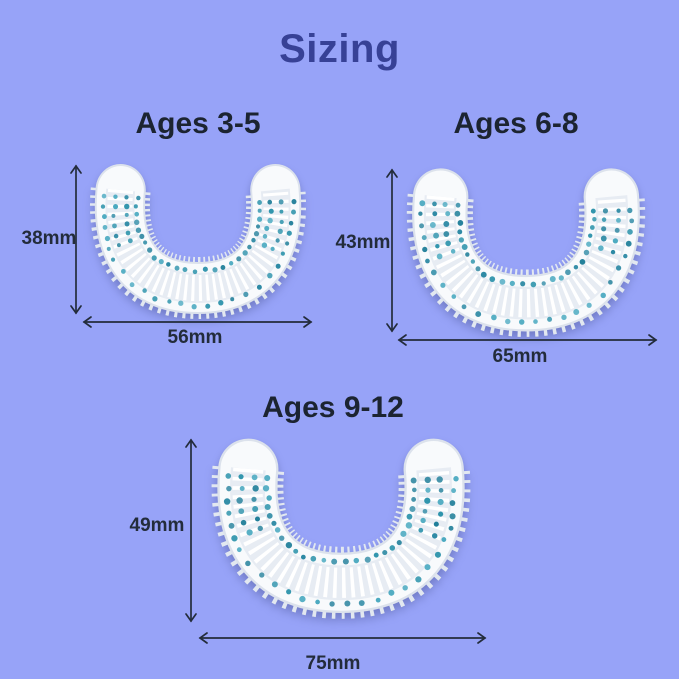  What do you see at coordinates (195, 337) in the screenshot?
I see `width-dimension-label-ages-3-5: 56mm` at bounding box center [195, 337].